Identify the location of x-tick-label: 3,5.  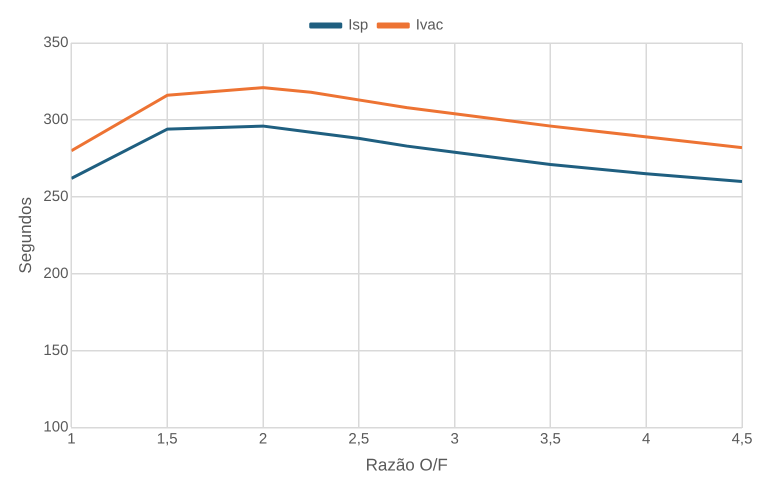
(550, 439).